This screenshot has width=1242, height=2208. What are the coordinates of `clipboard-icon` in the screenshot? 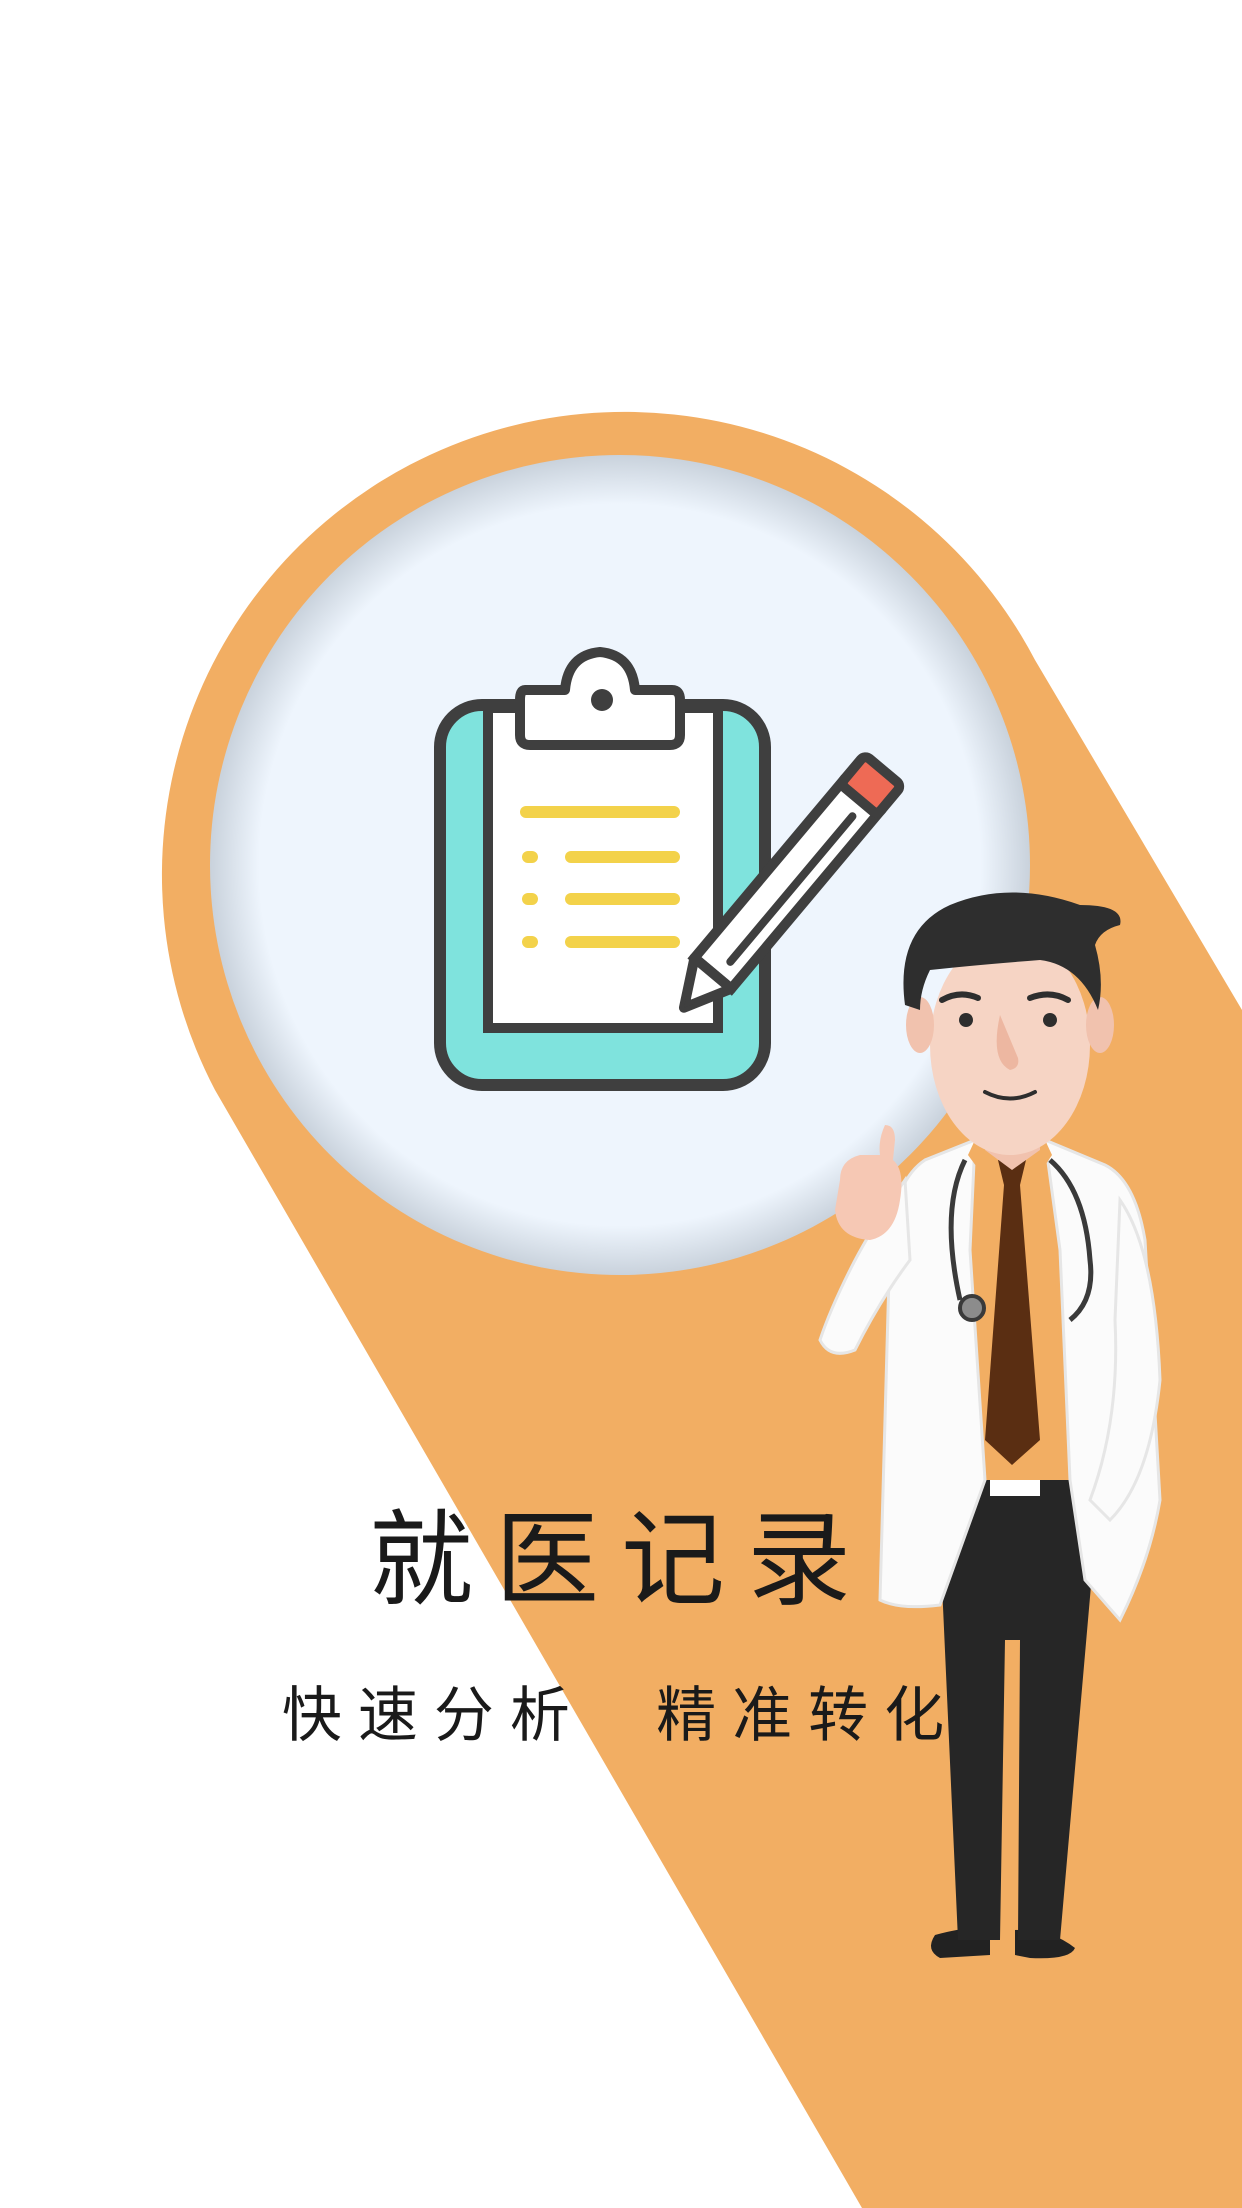 It's located at (602, 869).